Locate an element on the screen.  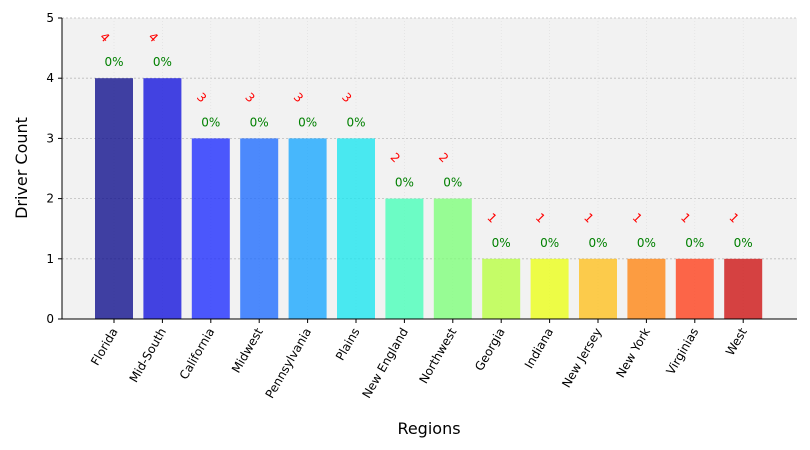
x-tick-label: Virginias is located at coordinates (683, 352).